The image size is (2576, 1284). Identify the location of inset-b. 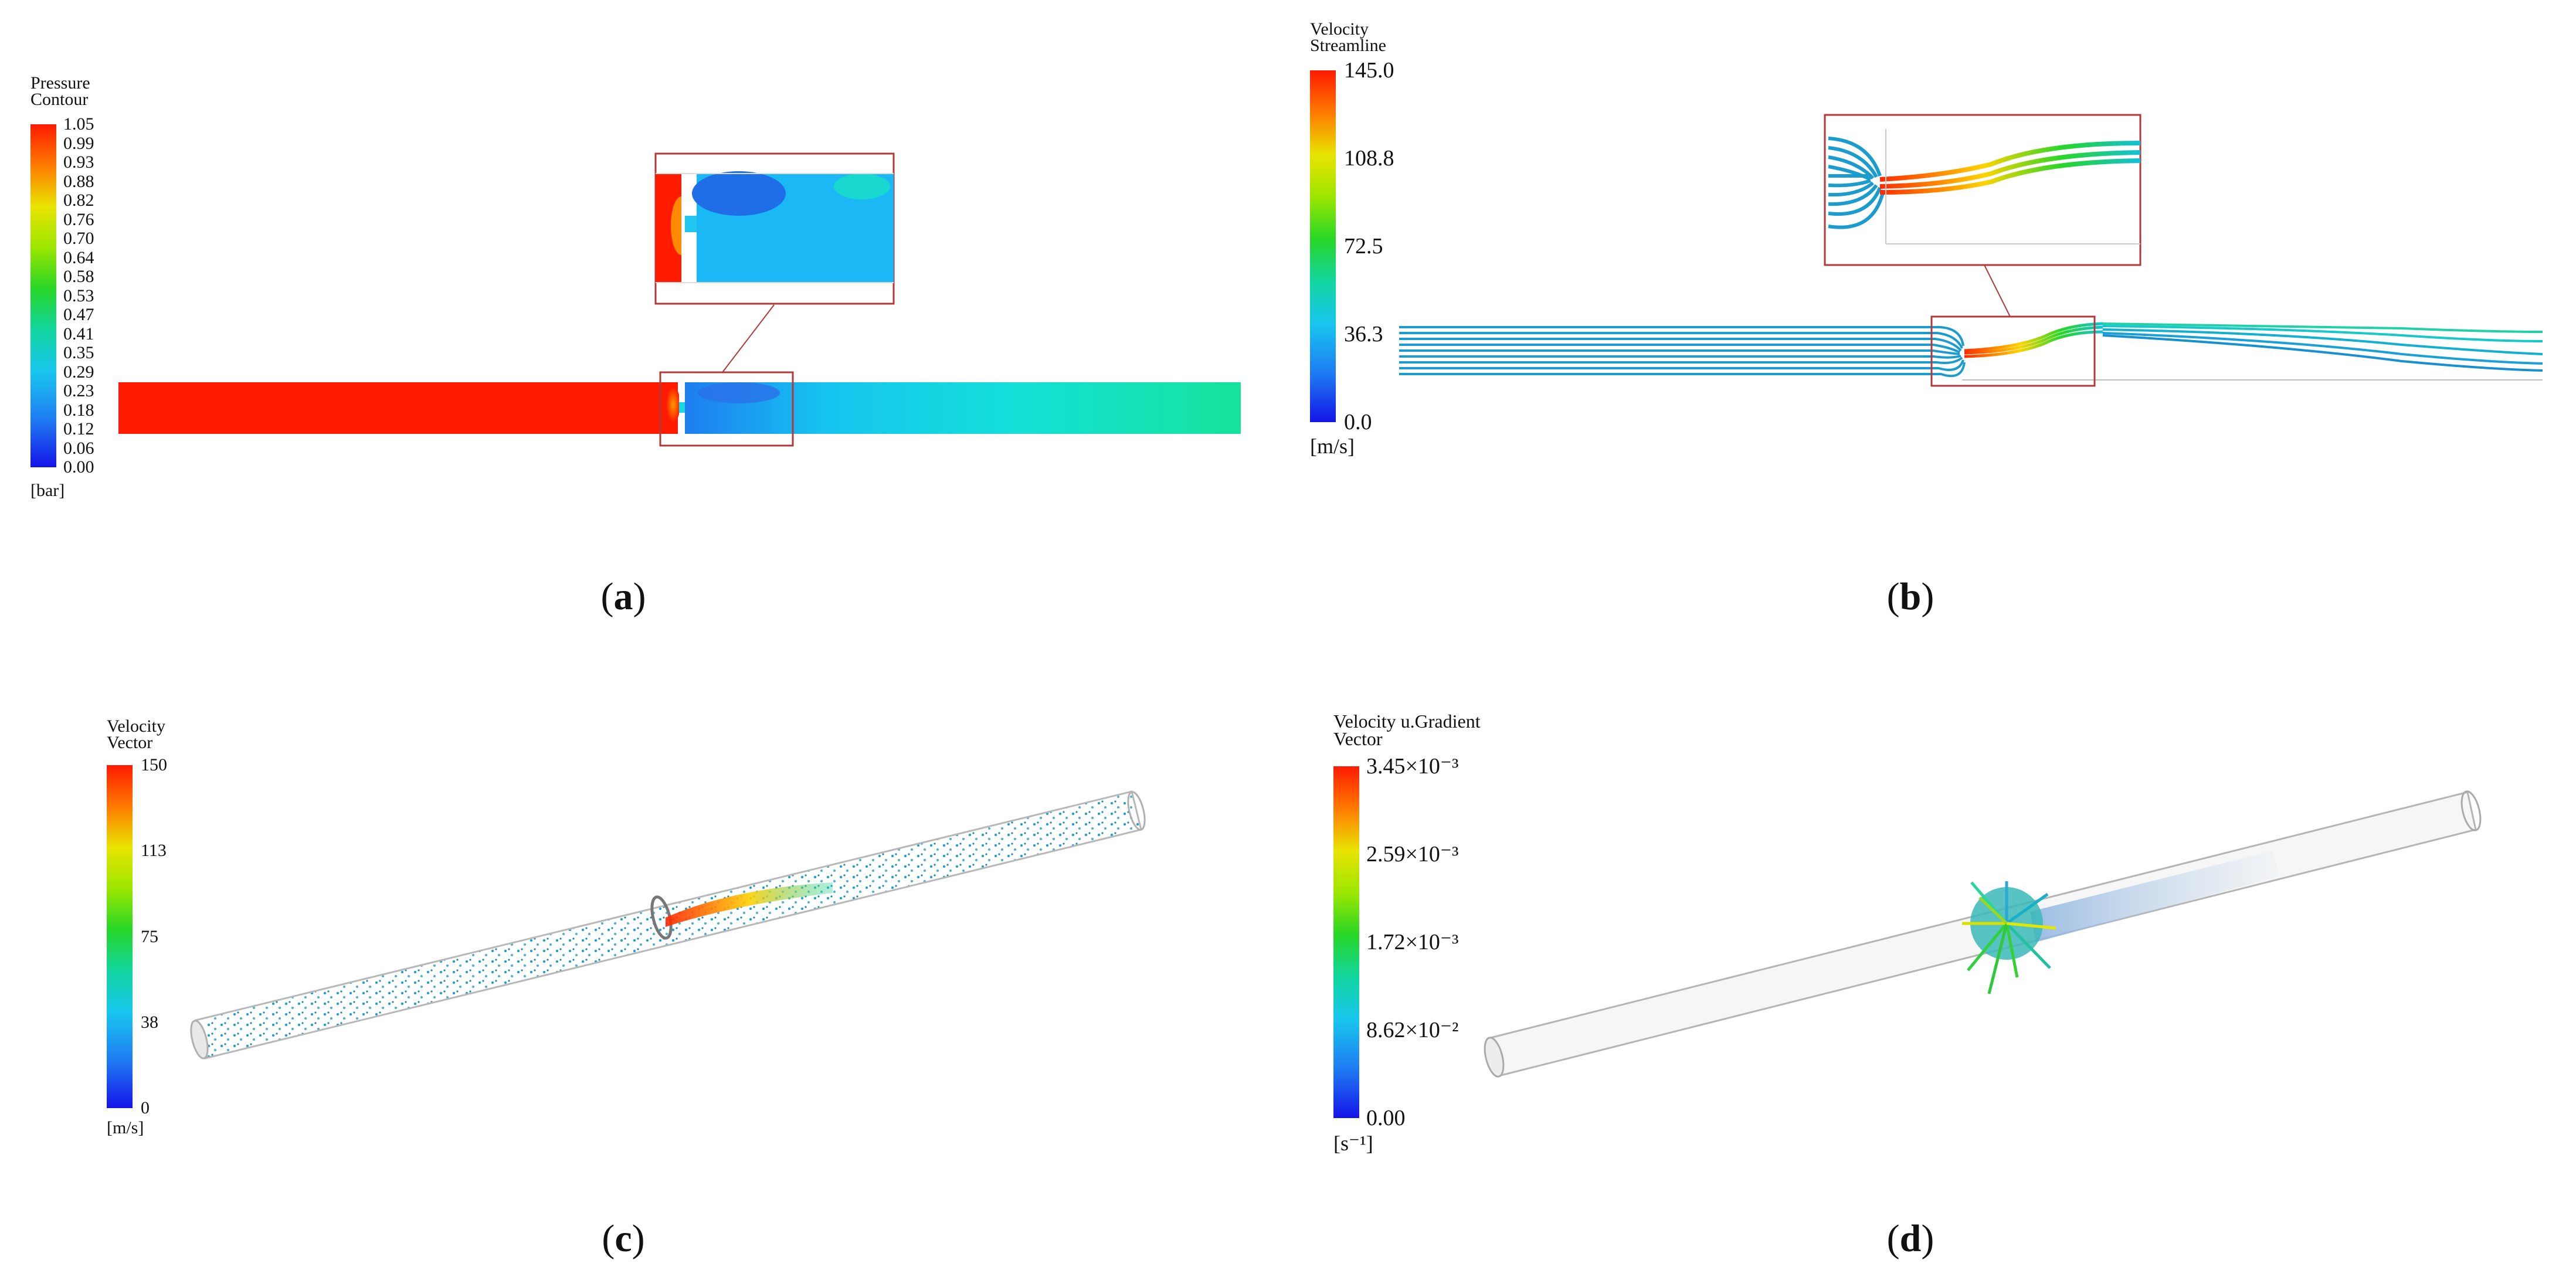
(1982, 190).